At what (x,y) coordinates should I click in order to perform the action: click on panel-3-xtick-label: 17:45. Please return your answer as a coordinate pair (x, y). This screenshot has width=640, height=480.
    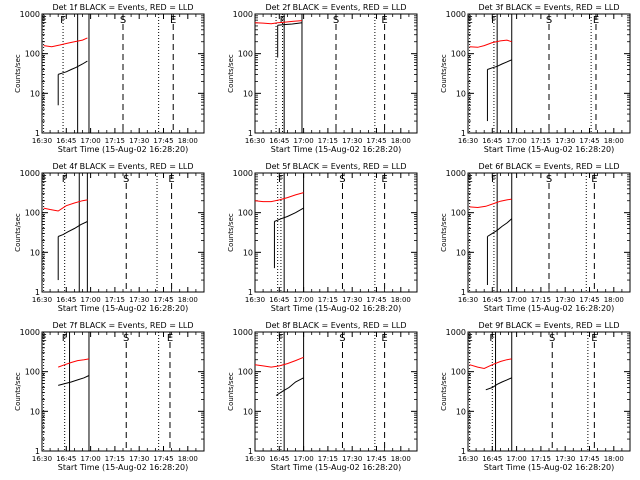
    Looking at the image, I should click on (589, 141).